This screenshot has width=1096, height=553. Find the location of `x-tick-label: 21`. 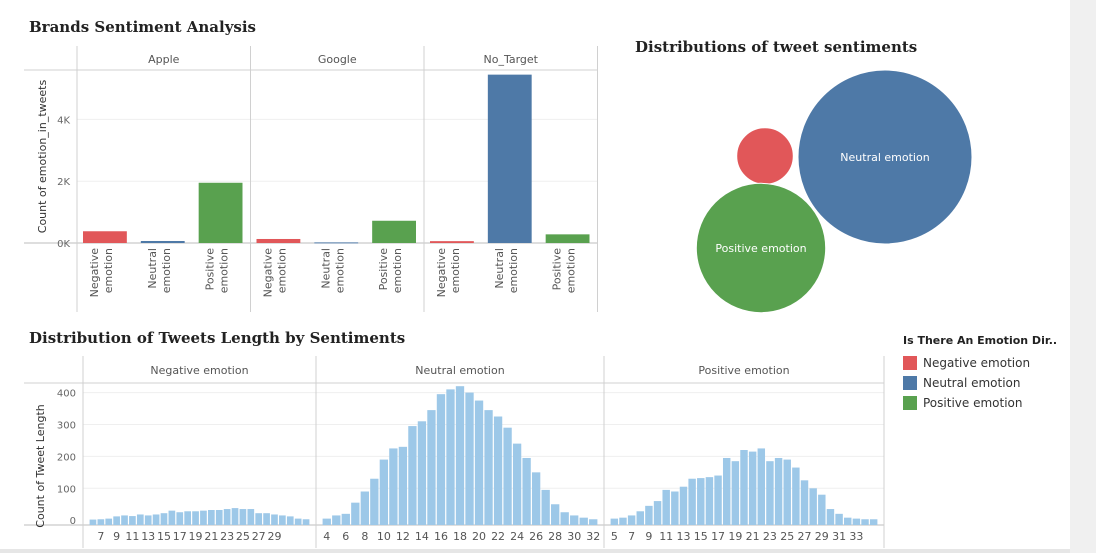

x-tick-label: 21 is located at coordinates (211, 536).